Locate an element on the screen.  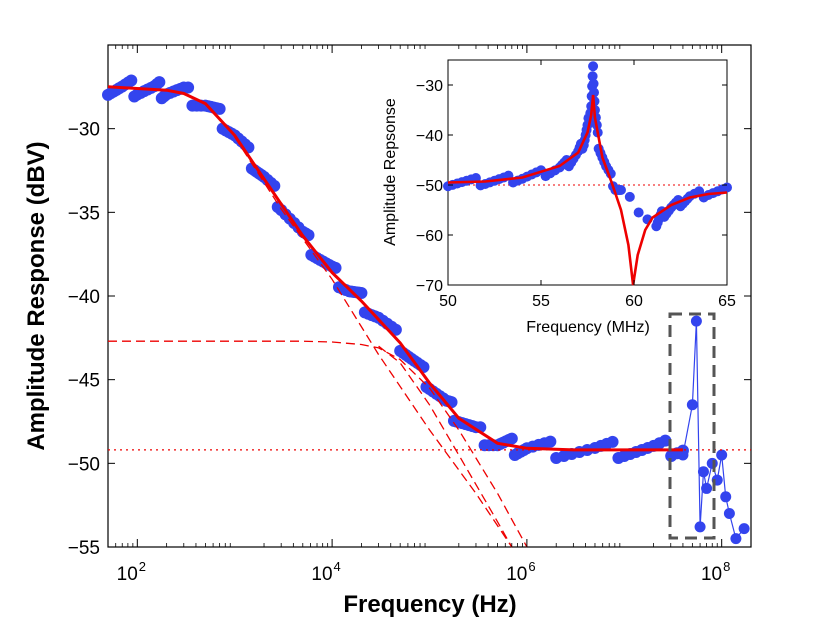
main-y-tick-label: −30 is located at coordinates (84, 130).